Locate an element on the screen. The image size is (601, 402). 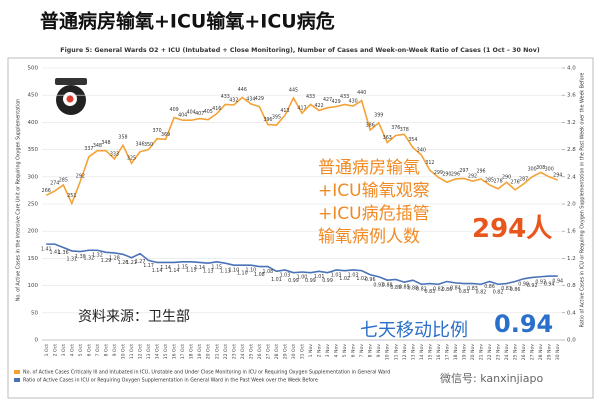
x-tick-label: 20 Oct is located at coordinates (209, 351).